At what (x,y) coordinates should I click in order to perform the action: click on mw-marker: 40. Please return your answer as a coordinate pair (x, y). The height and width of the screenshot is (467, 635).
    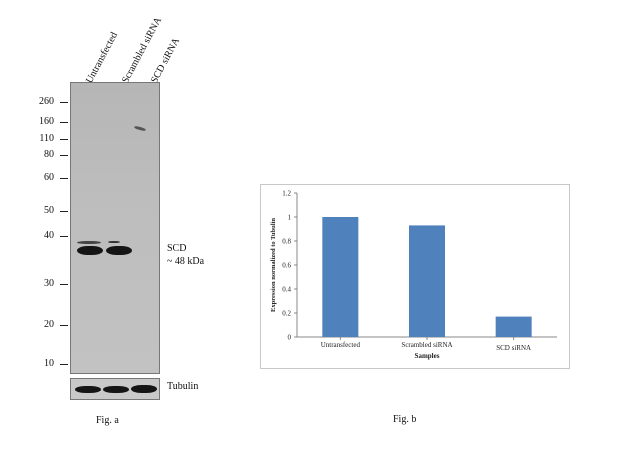
    Looking at the image, I should click on (49, 235).